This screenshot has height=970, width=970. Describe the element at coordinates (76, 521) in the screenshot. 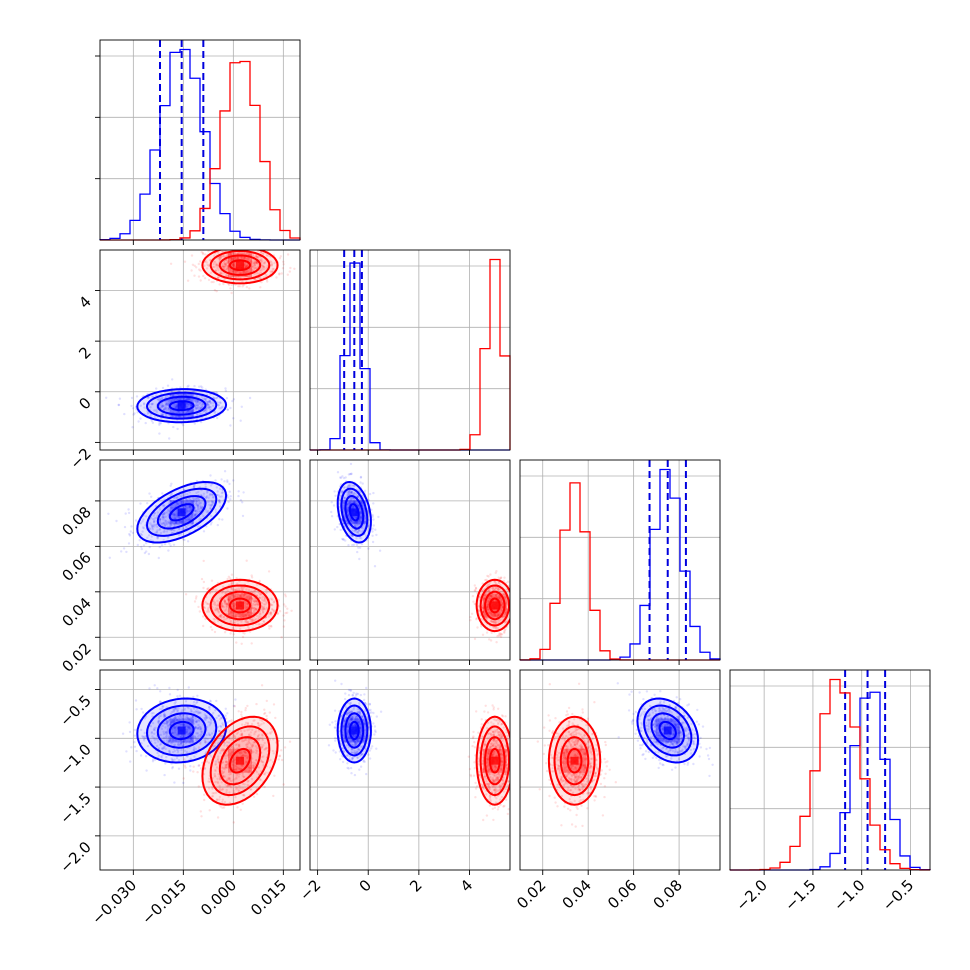

I see `y-tick-label: 0.08` at that location.